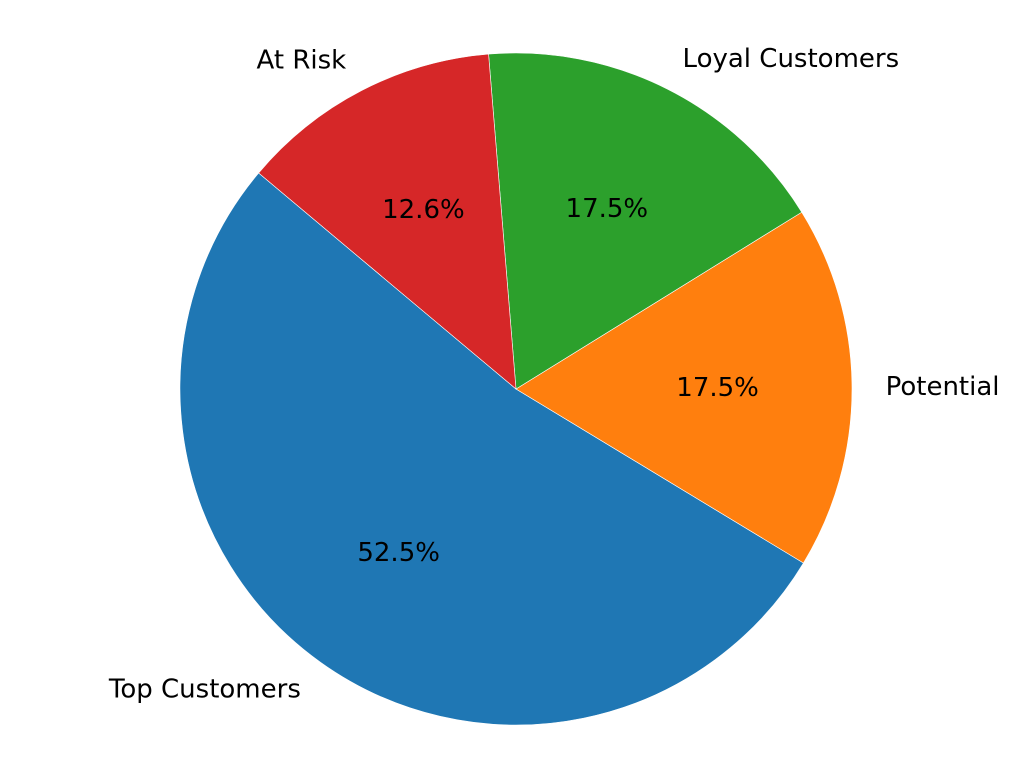 This screenshot has width=1031, height=779. I want to click on pie-percent-label-potential: 17.5%, so click(717, 388).